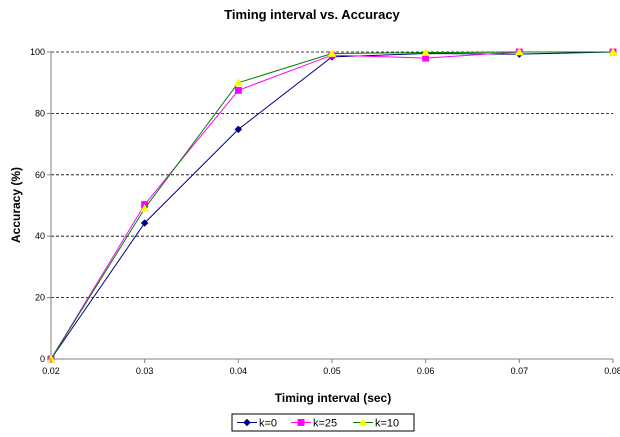  I want to click on y-tick-label: 0, so click(42, 359).